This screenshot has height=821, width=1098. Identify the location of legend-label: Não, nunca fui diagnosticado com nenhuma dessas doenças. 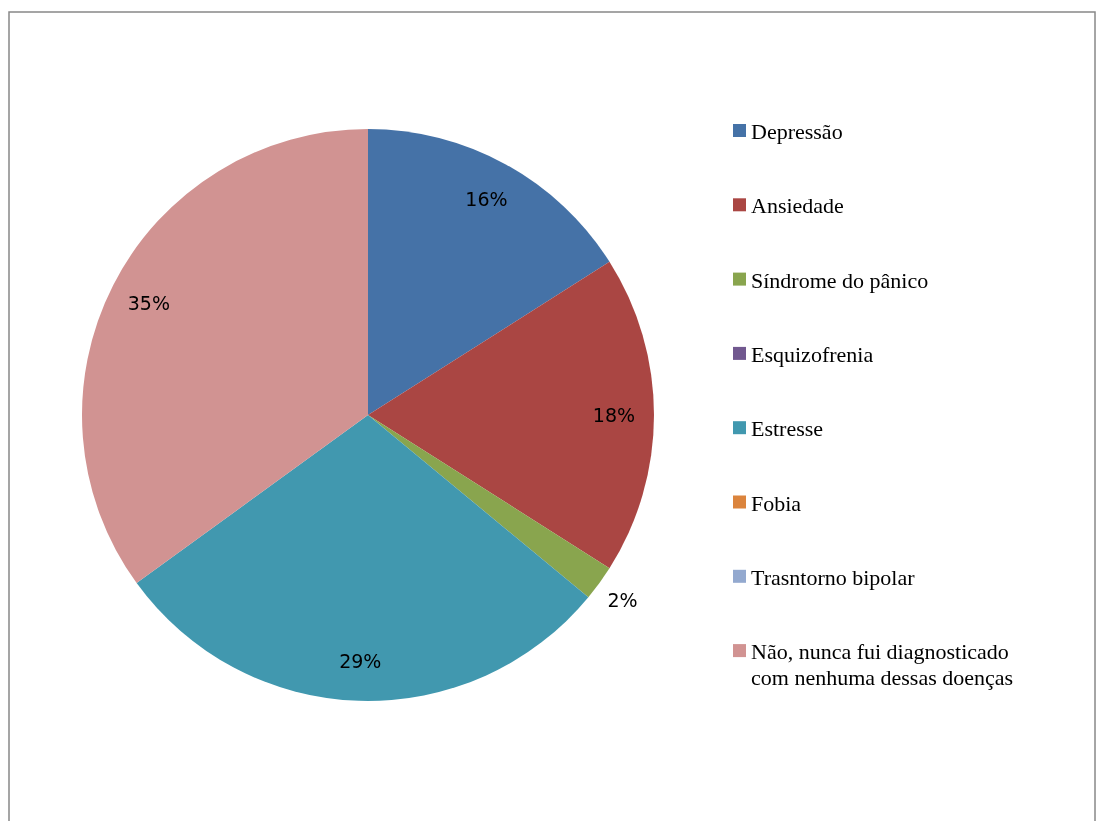
(882, 664).